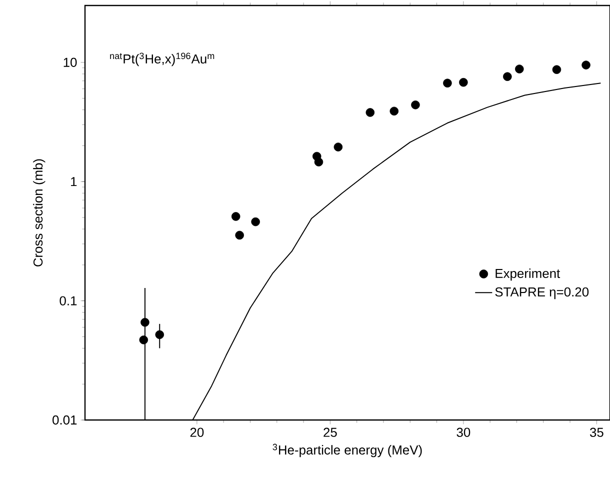  What do you see at coordinates (542, 293) in the screenshot?
I see `legend-label: STAPRE η=0.20` at bounding box center [542, 293].